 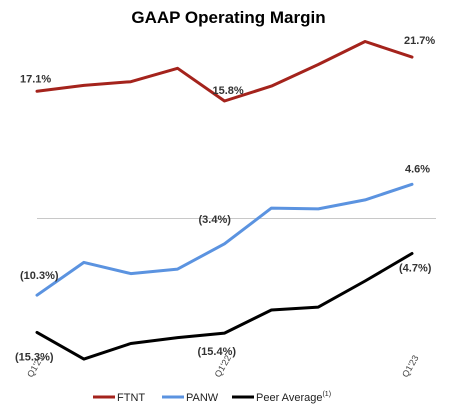 I want to click on data-label-panw-4: (3.4%), so click(x=215, y=220).